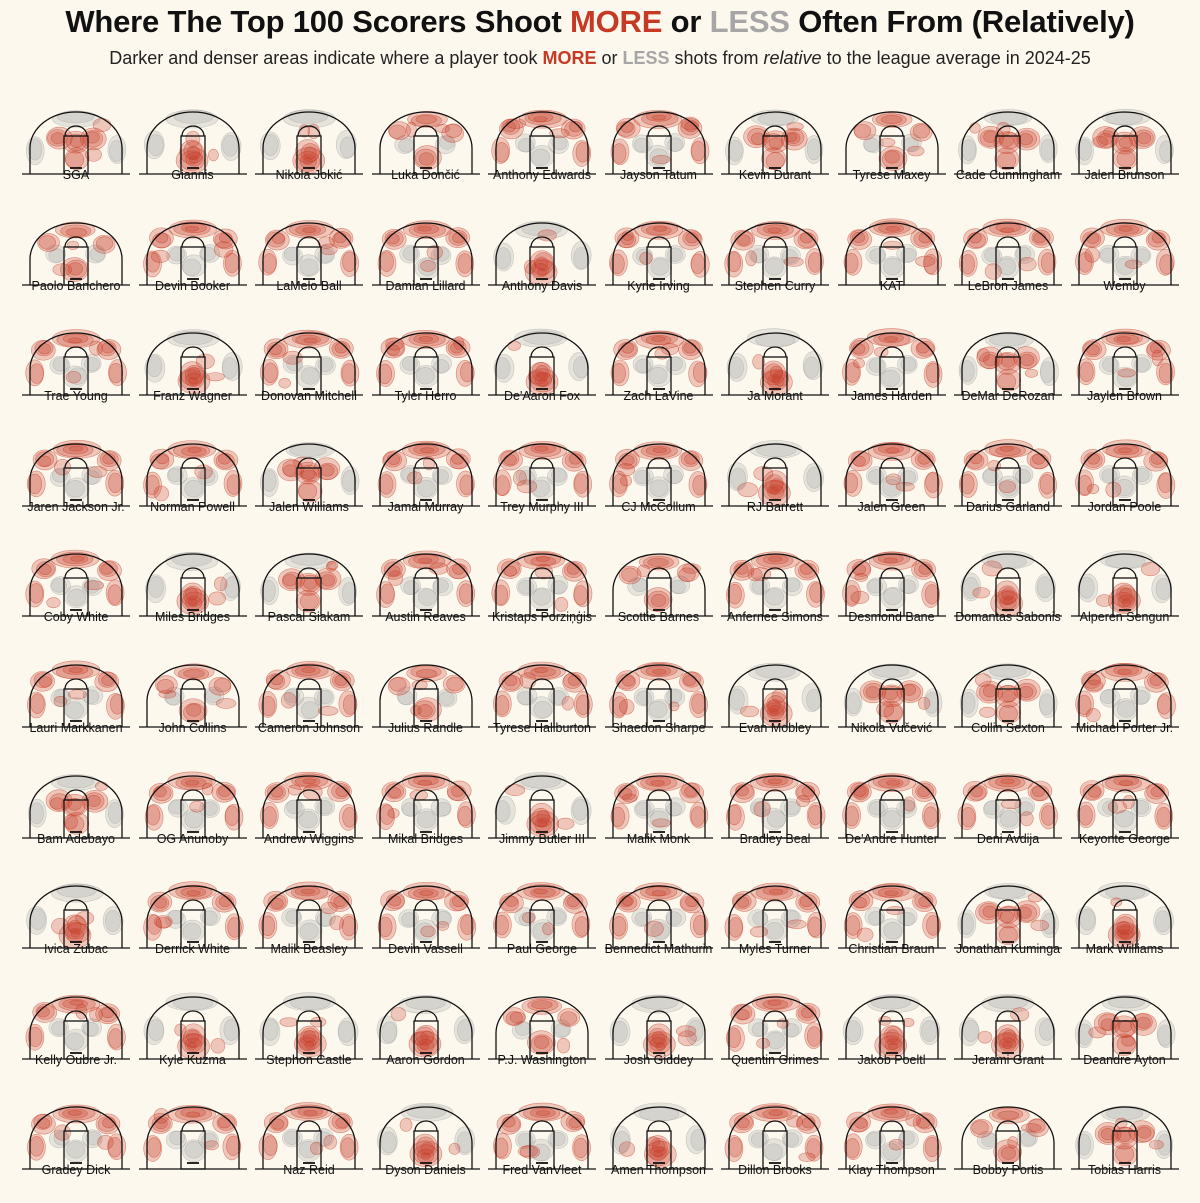 The height and width of the screenshot is (1203, 1200). I want to click on player-name-label: Kyle Kuzma, so click(192, 1059).